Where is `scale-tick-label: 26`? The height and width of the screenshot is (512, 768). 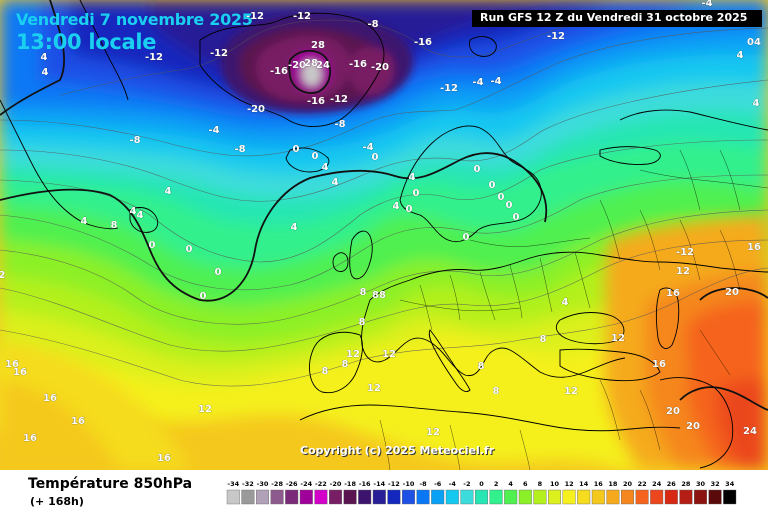 scale-tick-label: 26 is located at coordinates (672, 484).